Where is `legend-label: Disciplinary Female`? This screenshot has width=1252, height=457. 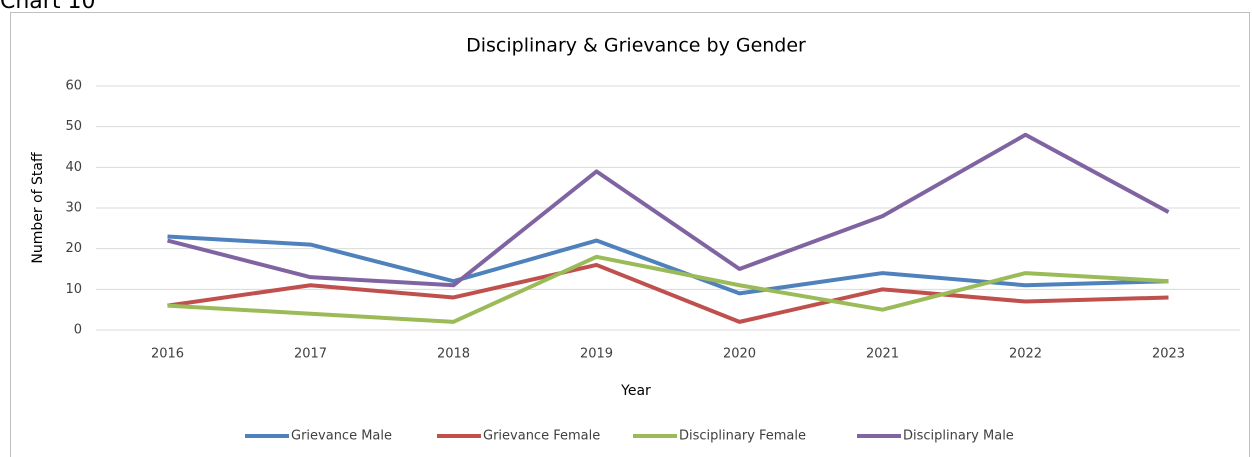 legend-label: Disciplinary Female is located at coordinates (742, 436).